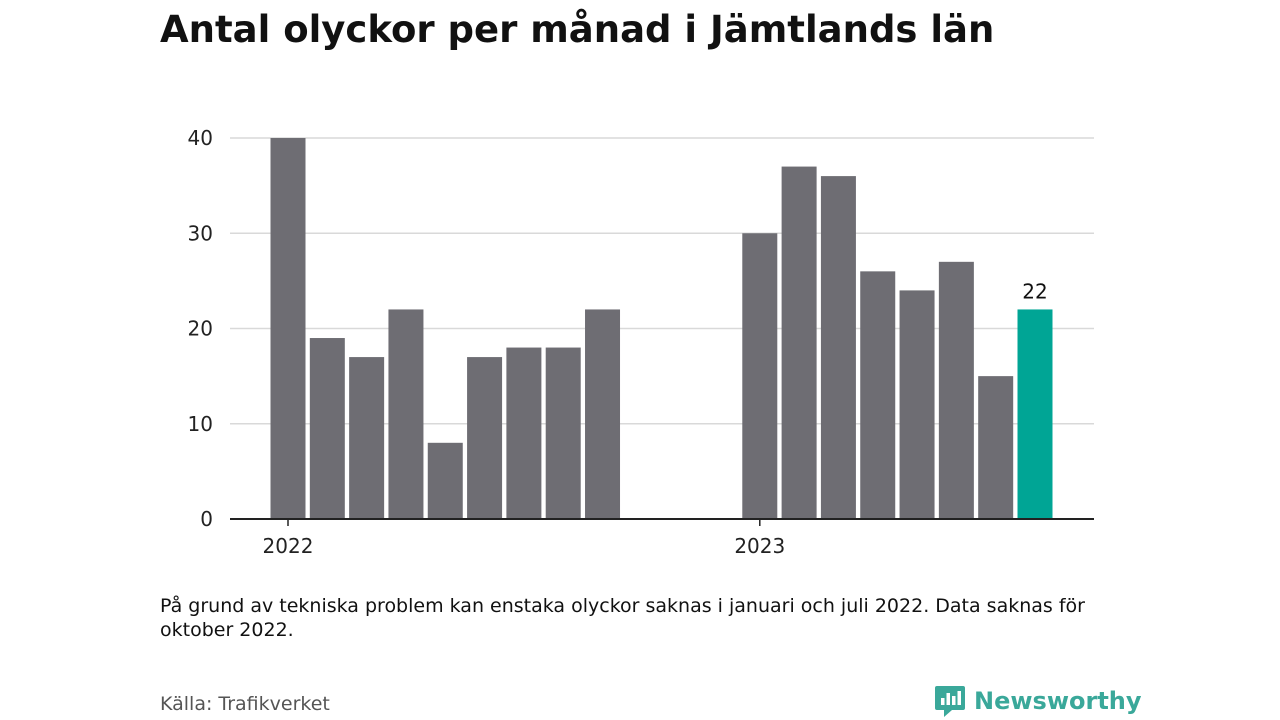 The width and height of the screenshot is (1280, 720). What do you see at coordinates (200, 424) in the screenshot?
I see `y-tick-label: 10` at bounding box center [200, 424].